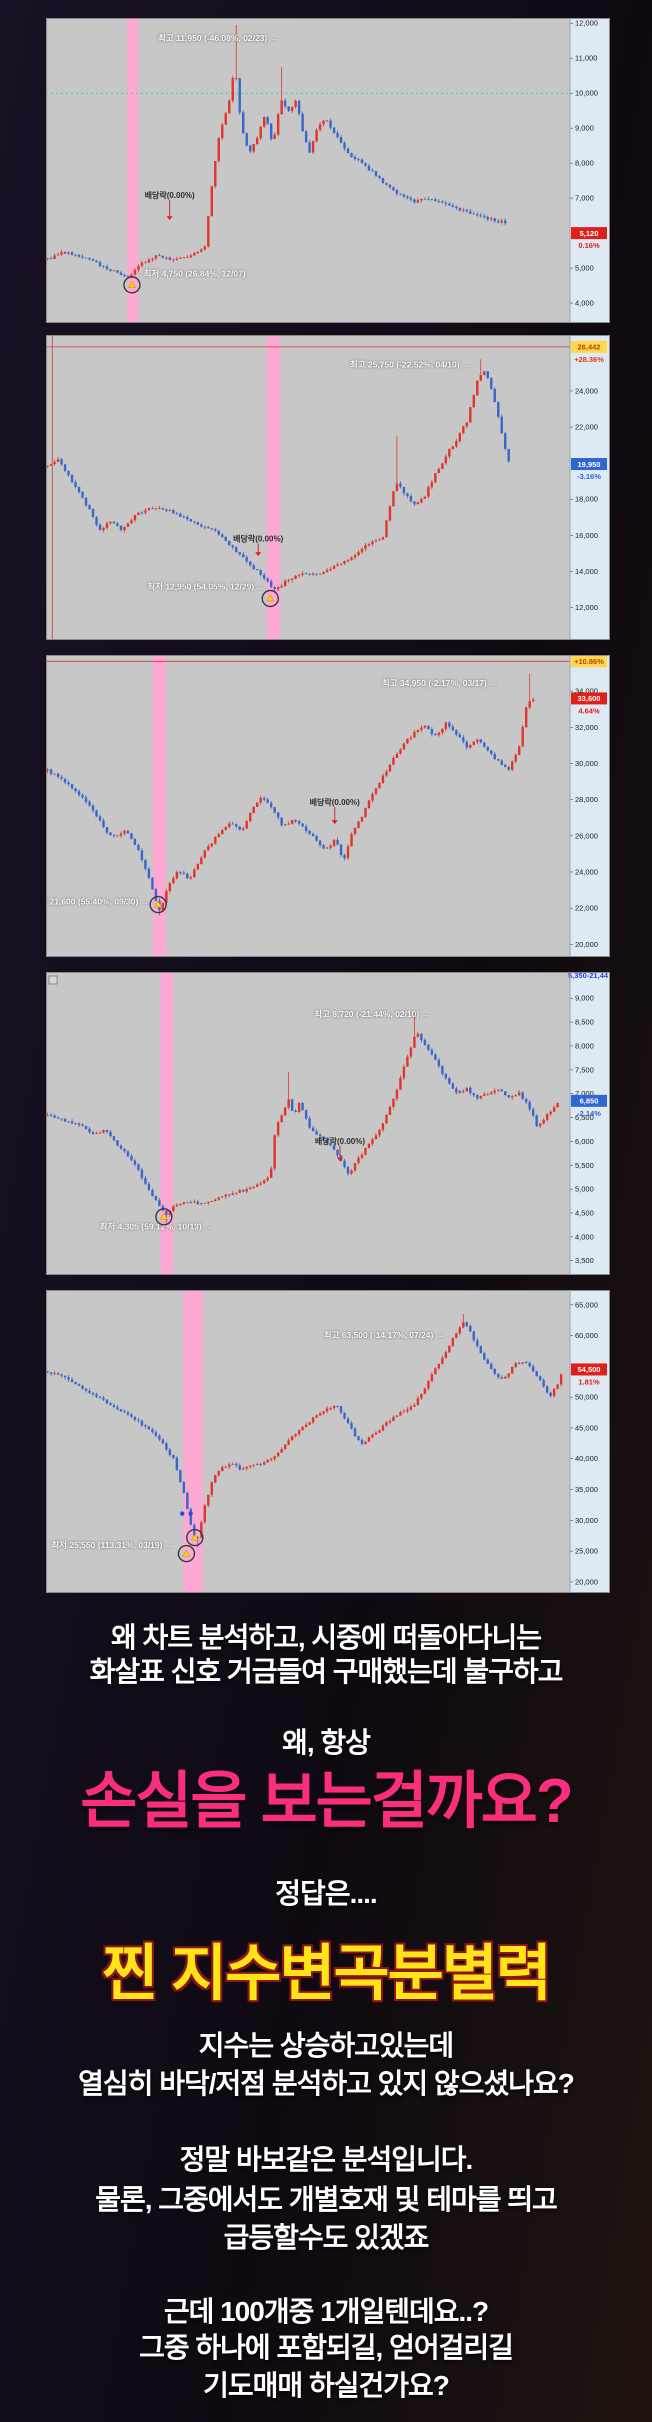 Image resolution: width=652 pixels, height=2422 pixels. What do you see at coordinates (584, 1022) in the screenshot?
I see `axis-tick-label: 8,500` at bounding box center [584, 1022].